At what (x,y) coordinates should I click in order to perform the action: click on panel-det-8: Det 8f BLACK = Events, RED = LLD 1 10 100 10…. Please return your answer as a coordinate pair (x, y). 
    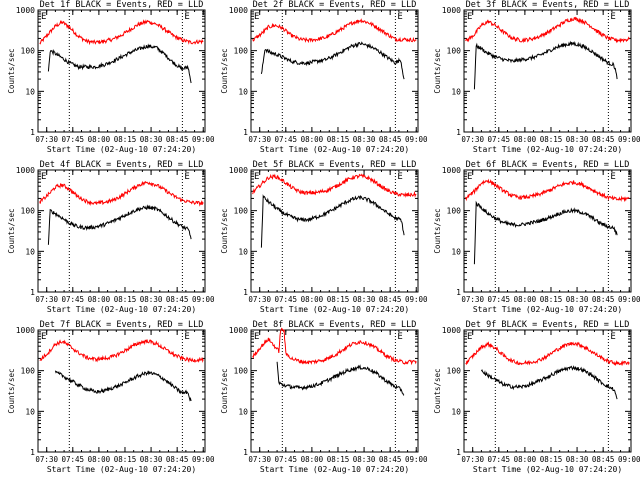
    Looking at the image, I should click on (324, 397).